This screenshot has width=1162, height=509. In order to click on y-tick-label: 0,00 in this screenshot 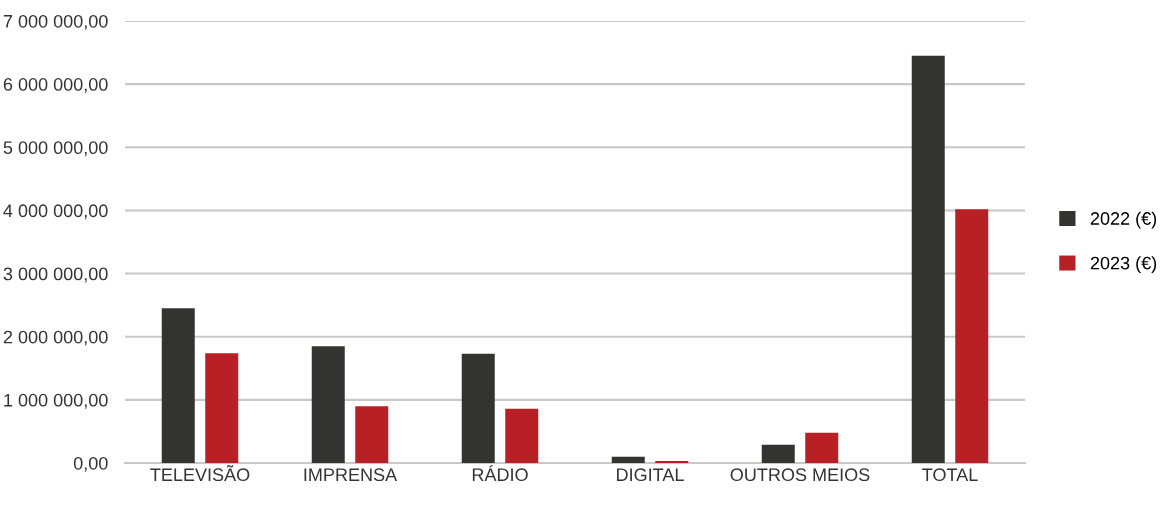, I will do `click(90, 464)`.